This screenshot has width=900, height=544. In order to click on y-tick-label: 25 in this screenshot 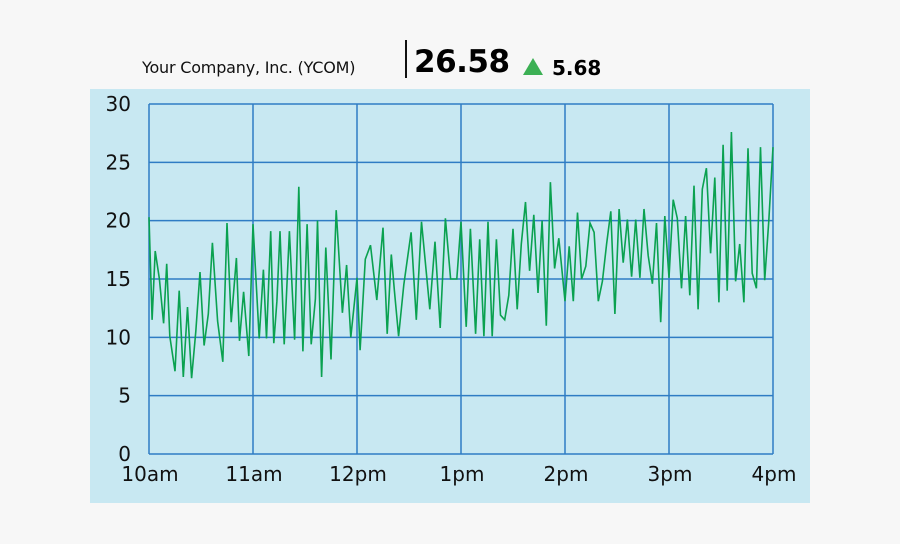, I will do `click(118, 162)`.